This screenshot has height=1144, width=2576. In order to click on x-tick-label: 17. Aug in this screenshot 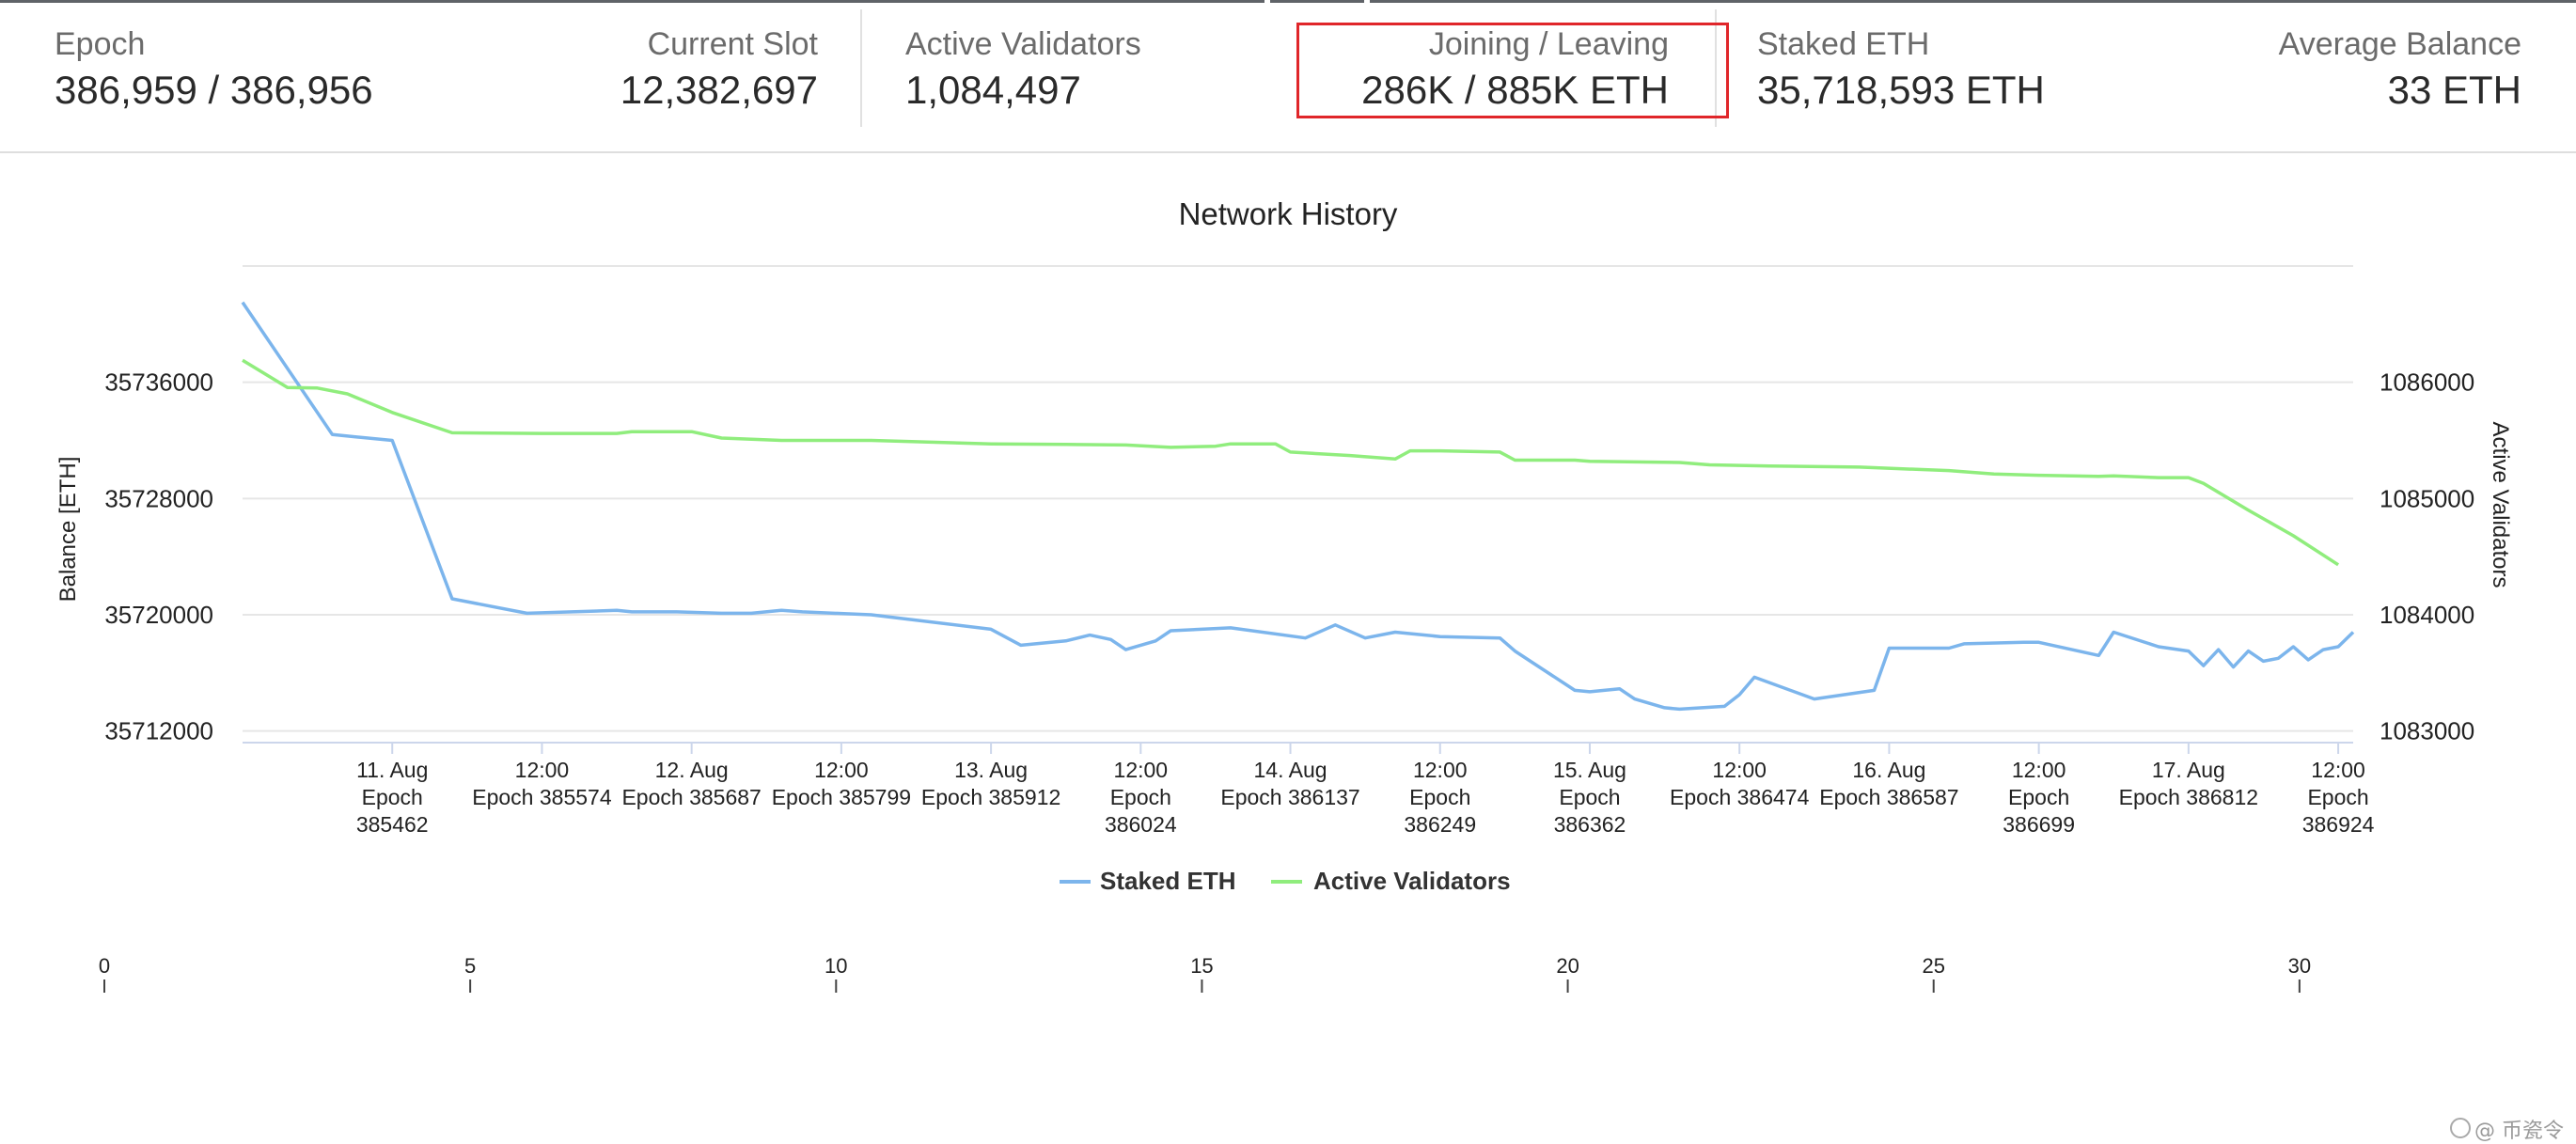, I will do `click(2189, 770)`.